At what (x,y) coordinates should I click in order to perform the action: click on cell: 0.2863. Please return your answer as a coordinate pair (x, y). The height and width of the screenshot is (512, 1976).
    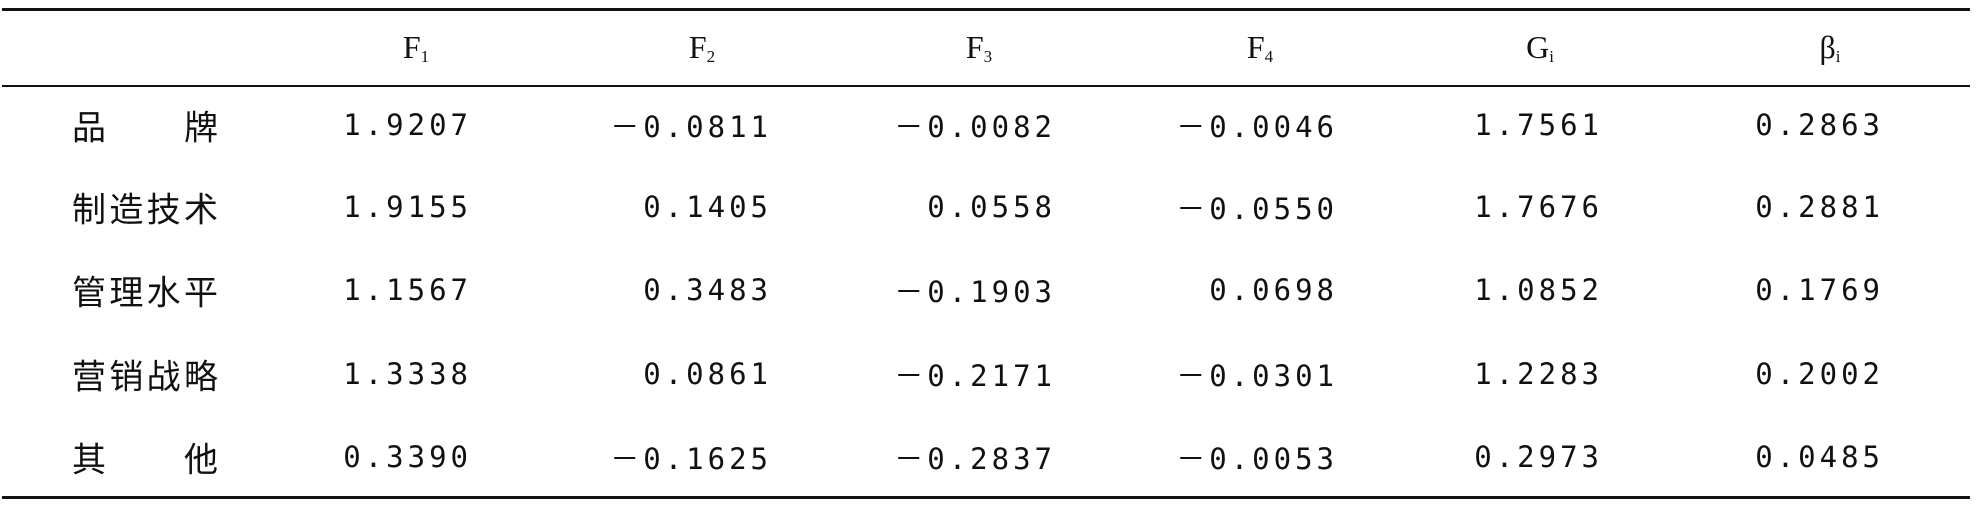
    Looking at the image, I should click on (1819, 125).